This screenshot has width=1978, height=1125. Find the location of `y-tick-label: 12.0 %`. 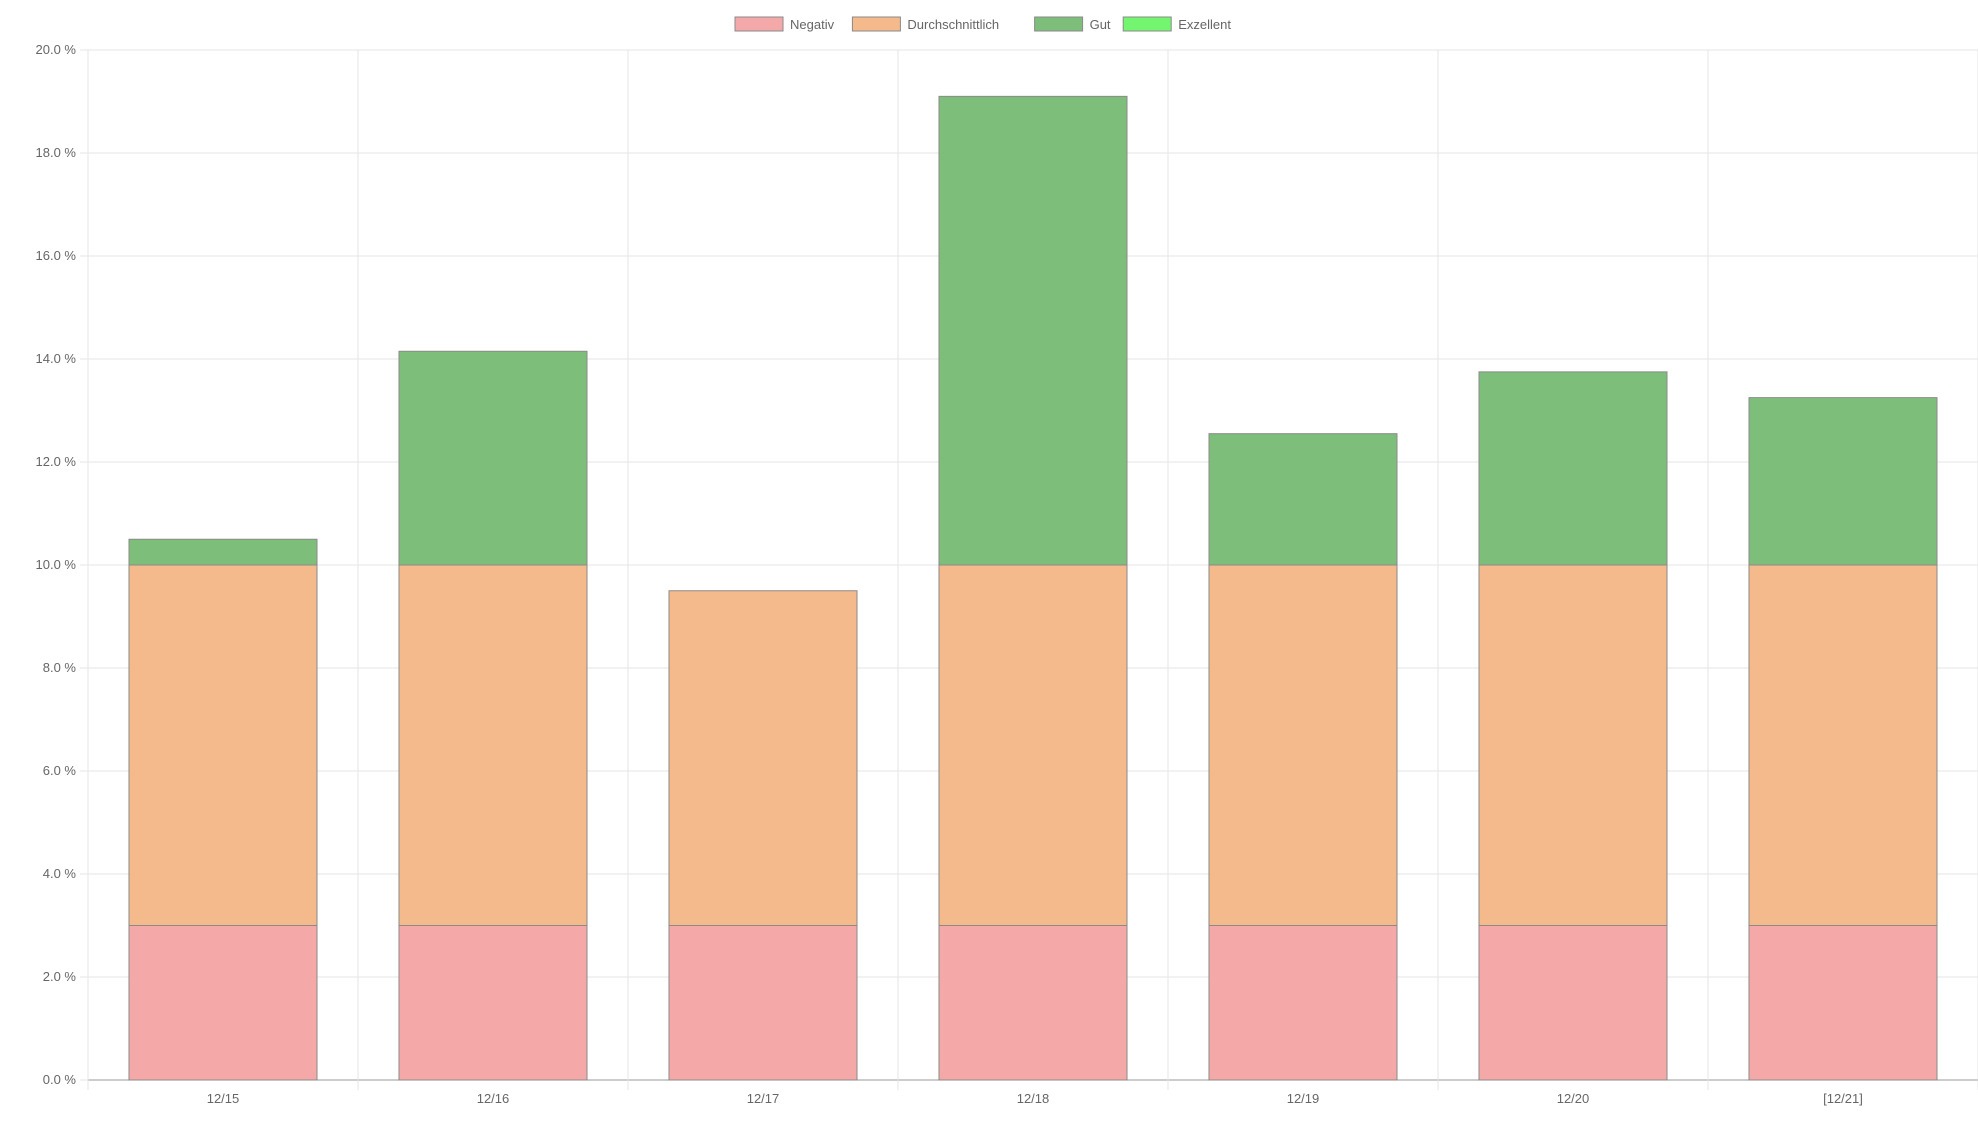

y-tick-label: 12.0 % is located at coordinates (56, 461).